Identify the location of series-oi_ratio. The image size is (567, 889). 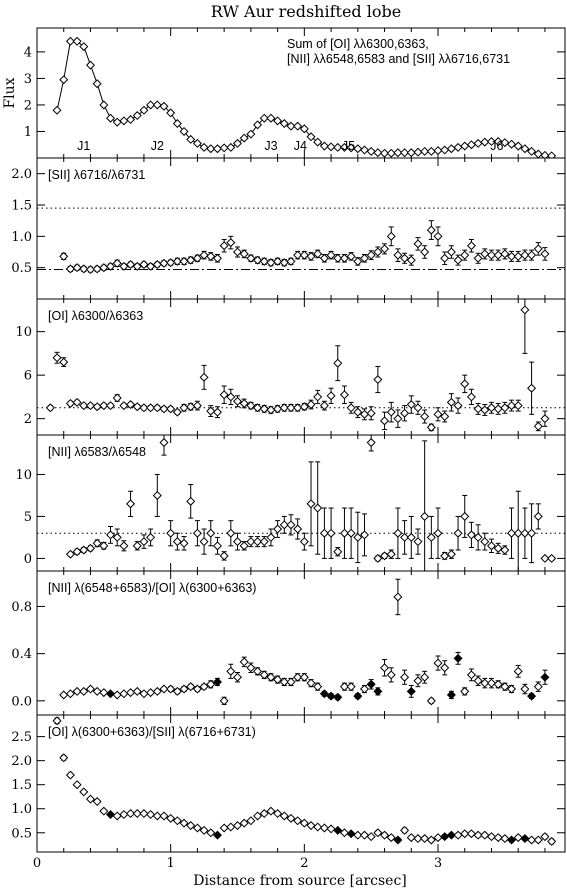
(297, 365).